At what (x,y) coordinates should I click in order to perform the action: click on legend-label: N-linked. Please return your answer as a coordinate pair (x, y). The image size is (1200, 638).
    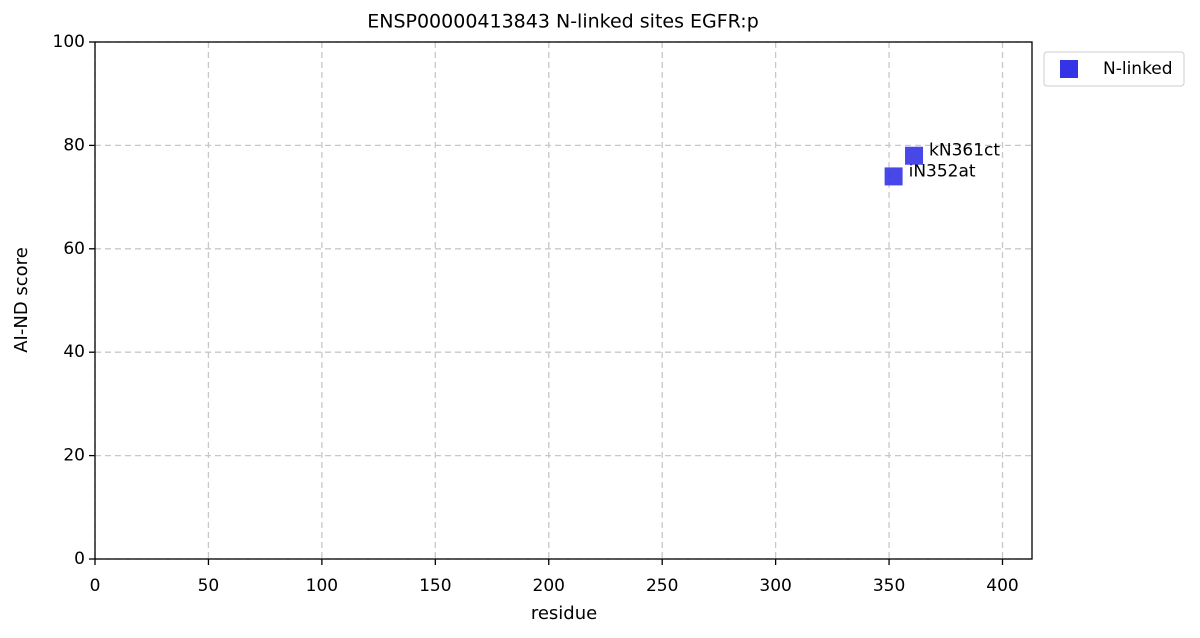
    Looking at the image, I should click on (1138, 69).